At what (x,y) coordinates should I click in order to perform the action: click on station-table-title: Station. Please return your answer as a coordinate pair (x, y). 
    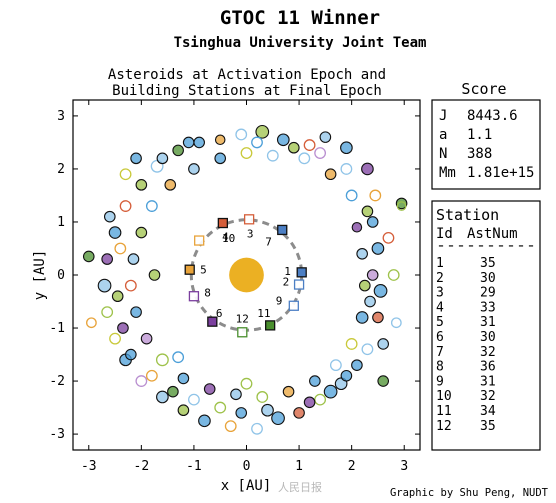
    Looking at the image, I should click on (467, 215).